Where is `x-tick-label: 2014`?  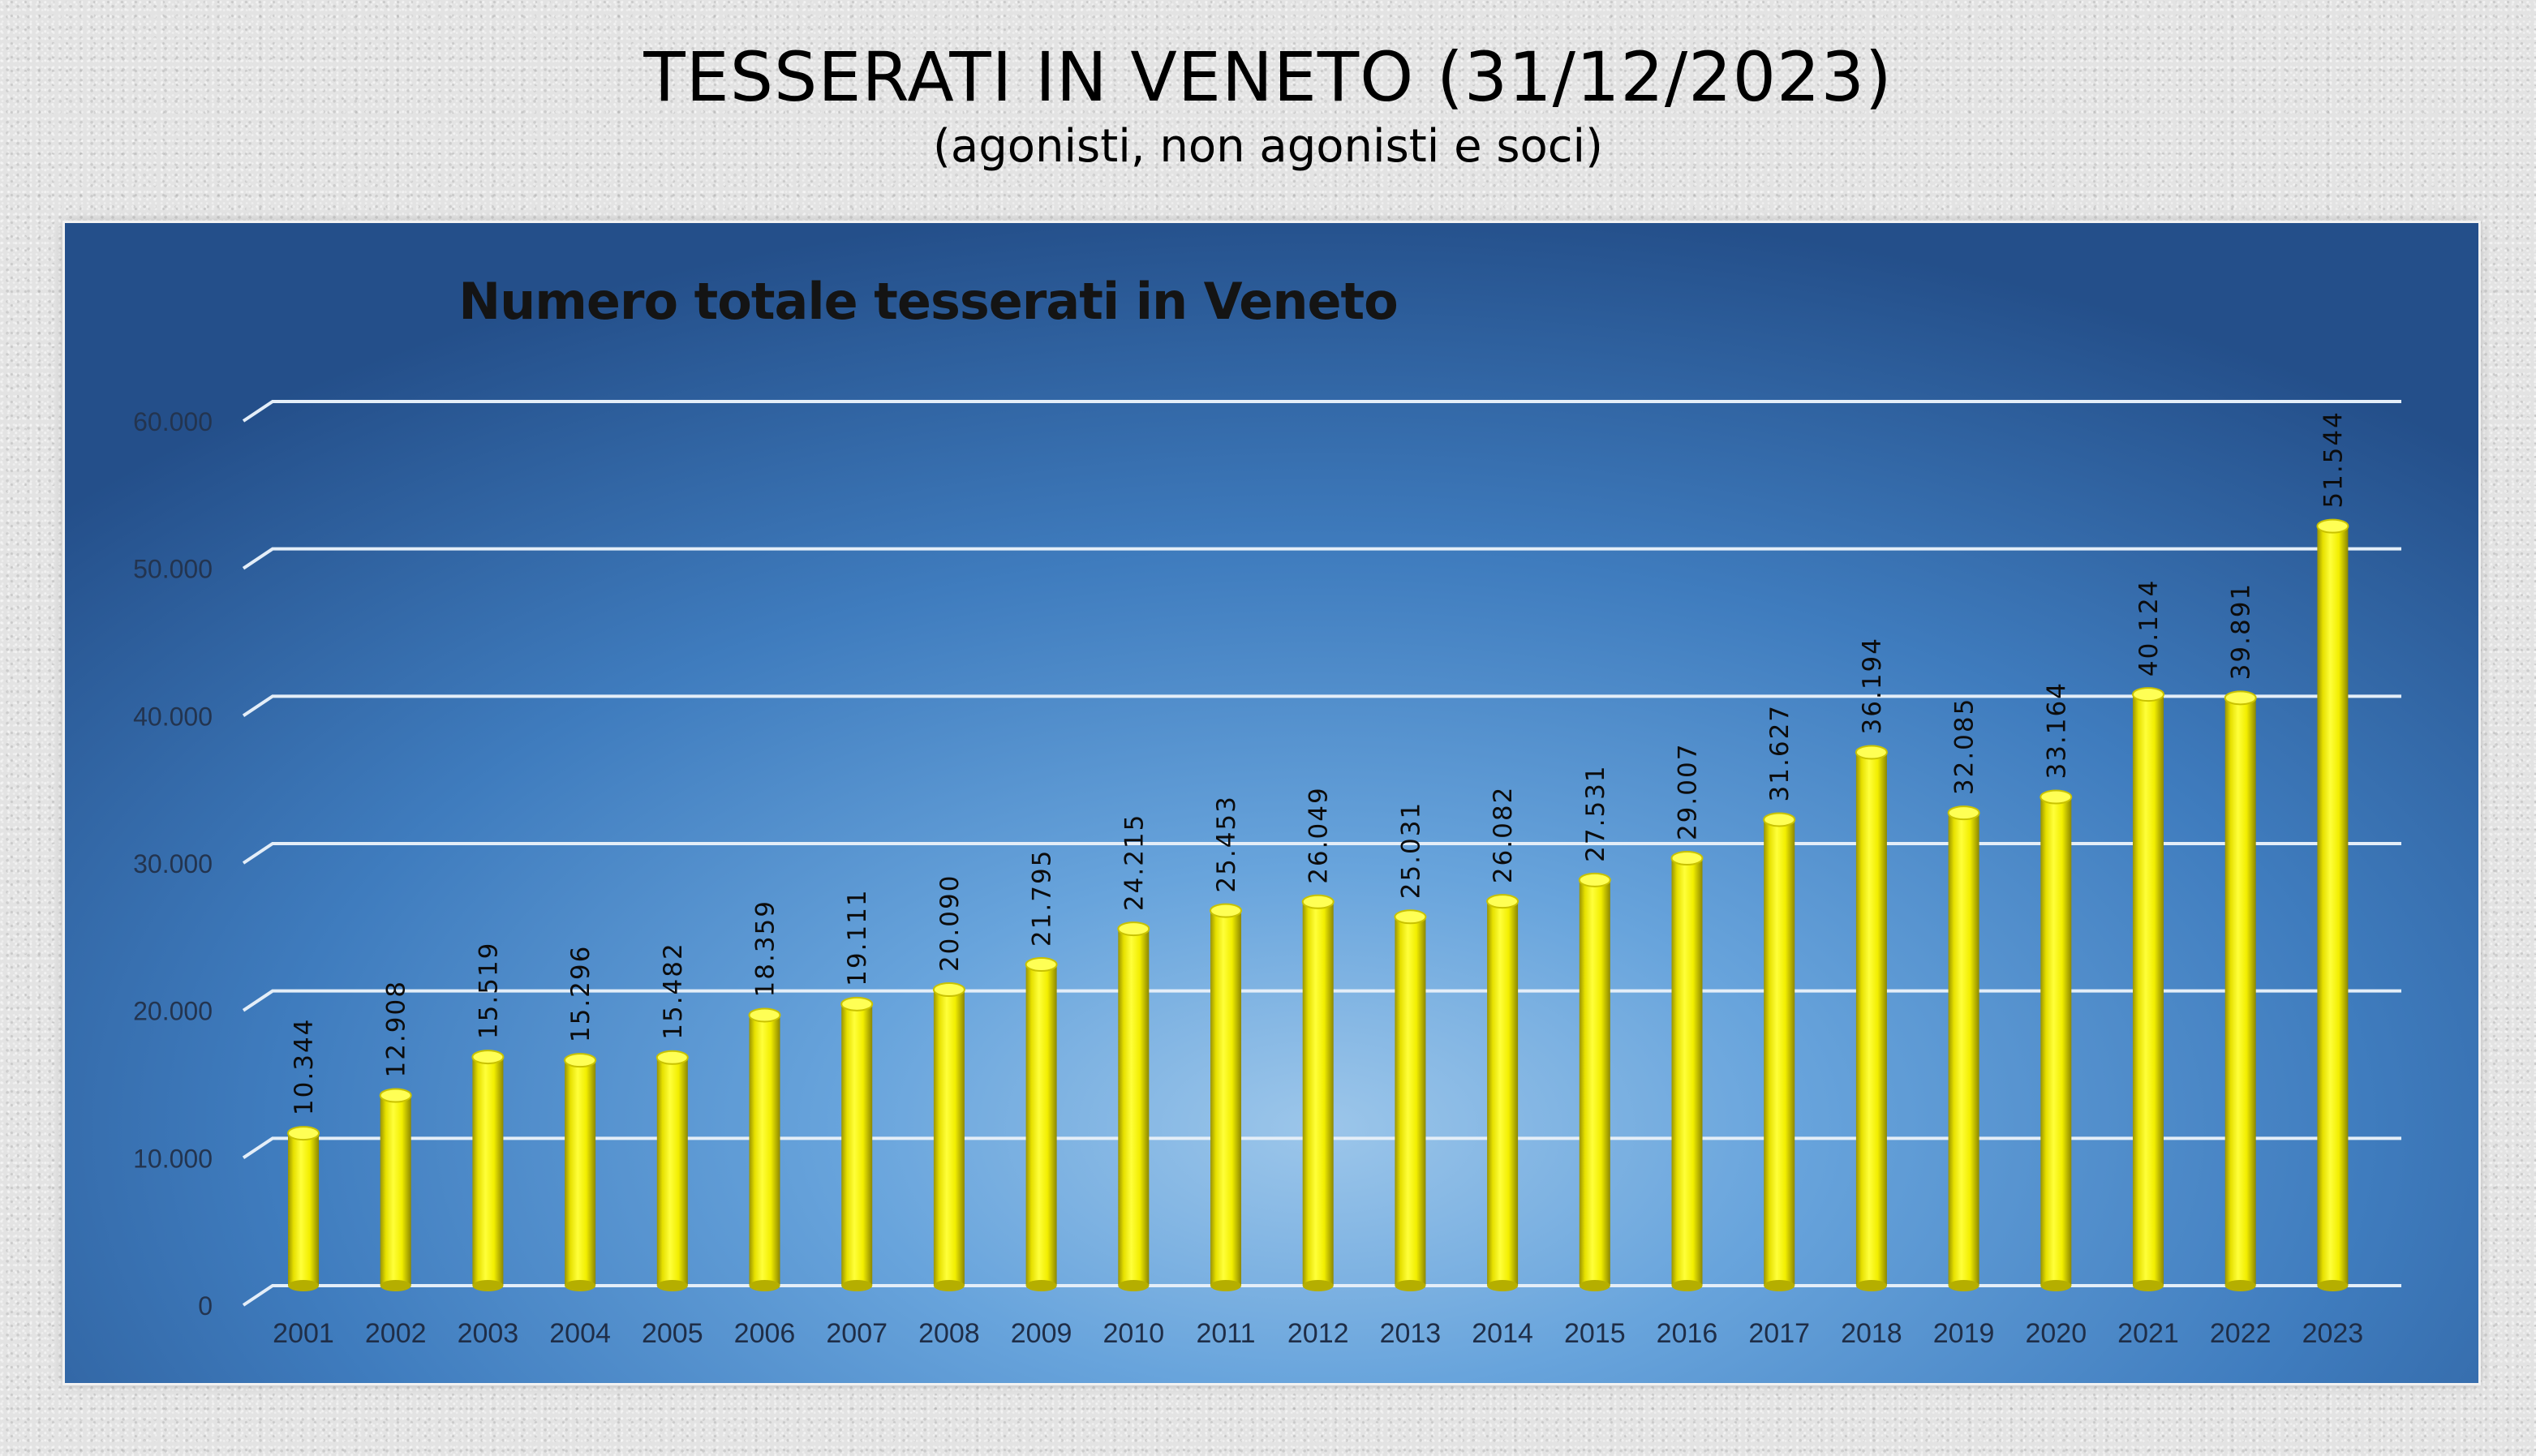 x-tick-label: 2014 is located at coordinates (1503, 1333).